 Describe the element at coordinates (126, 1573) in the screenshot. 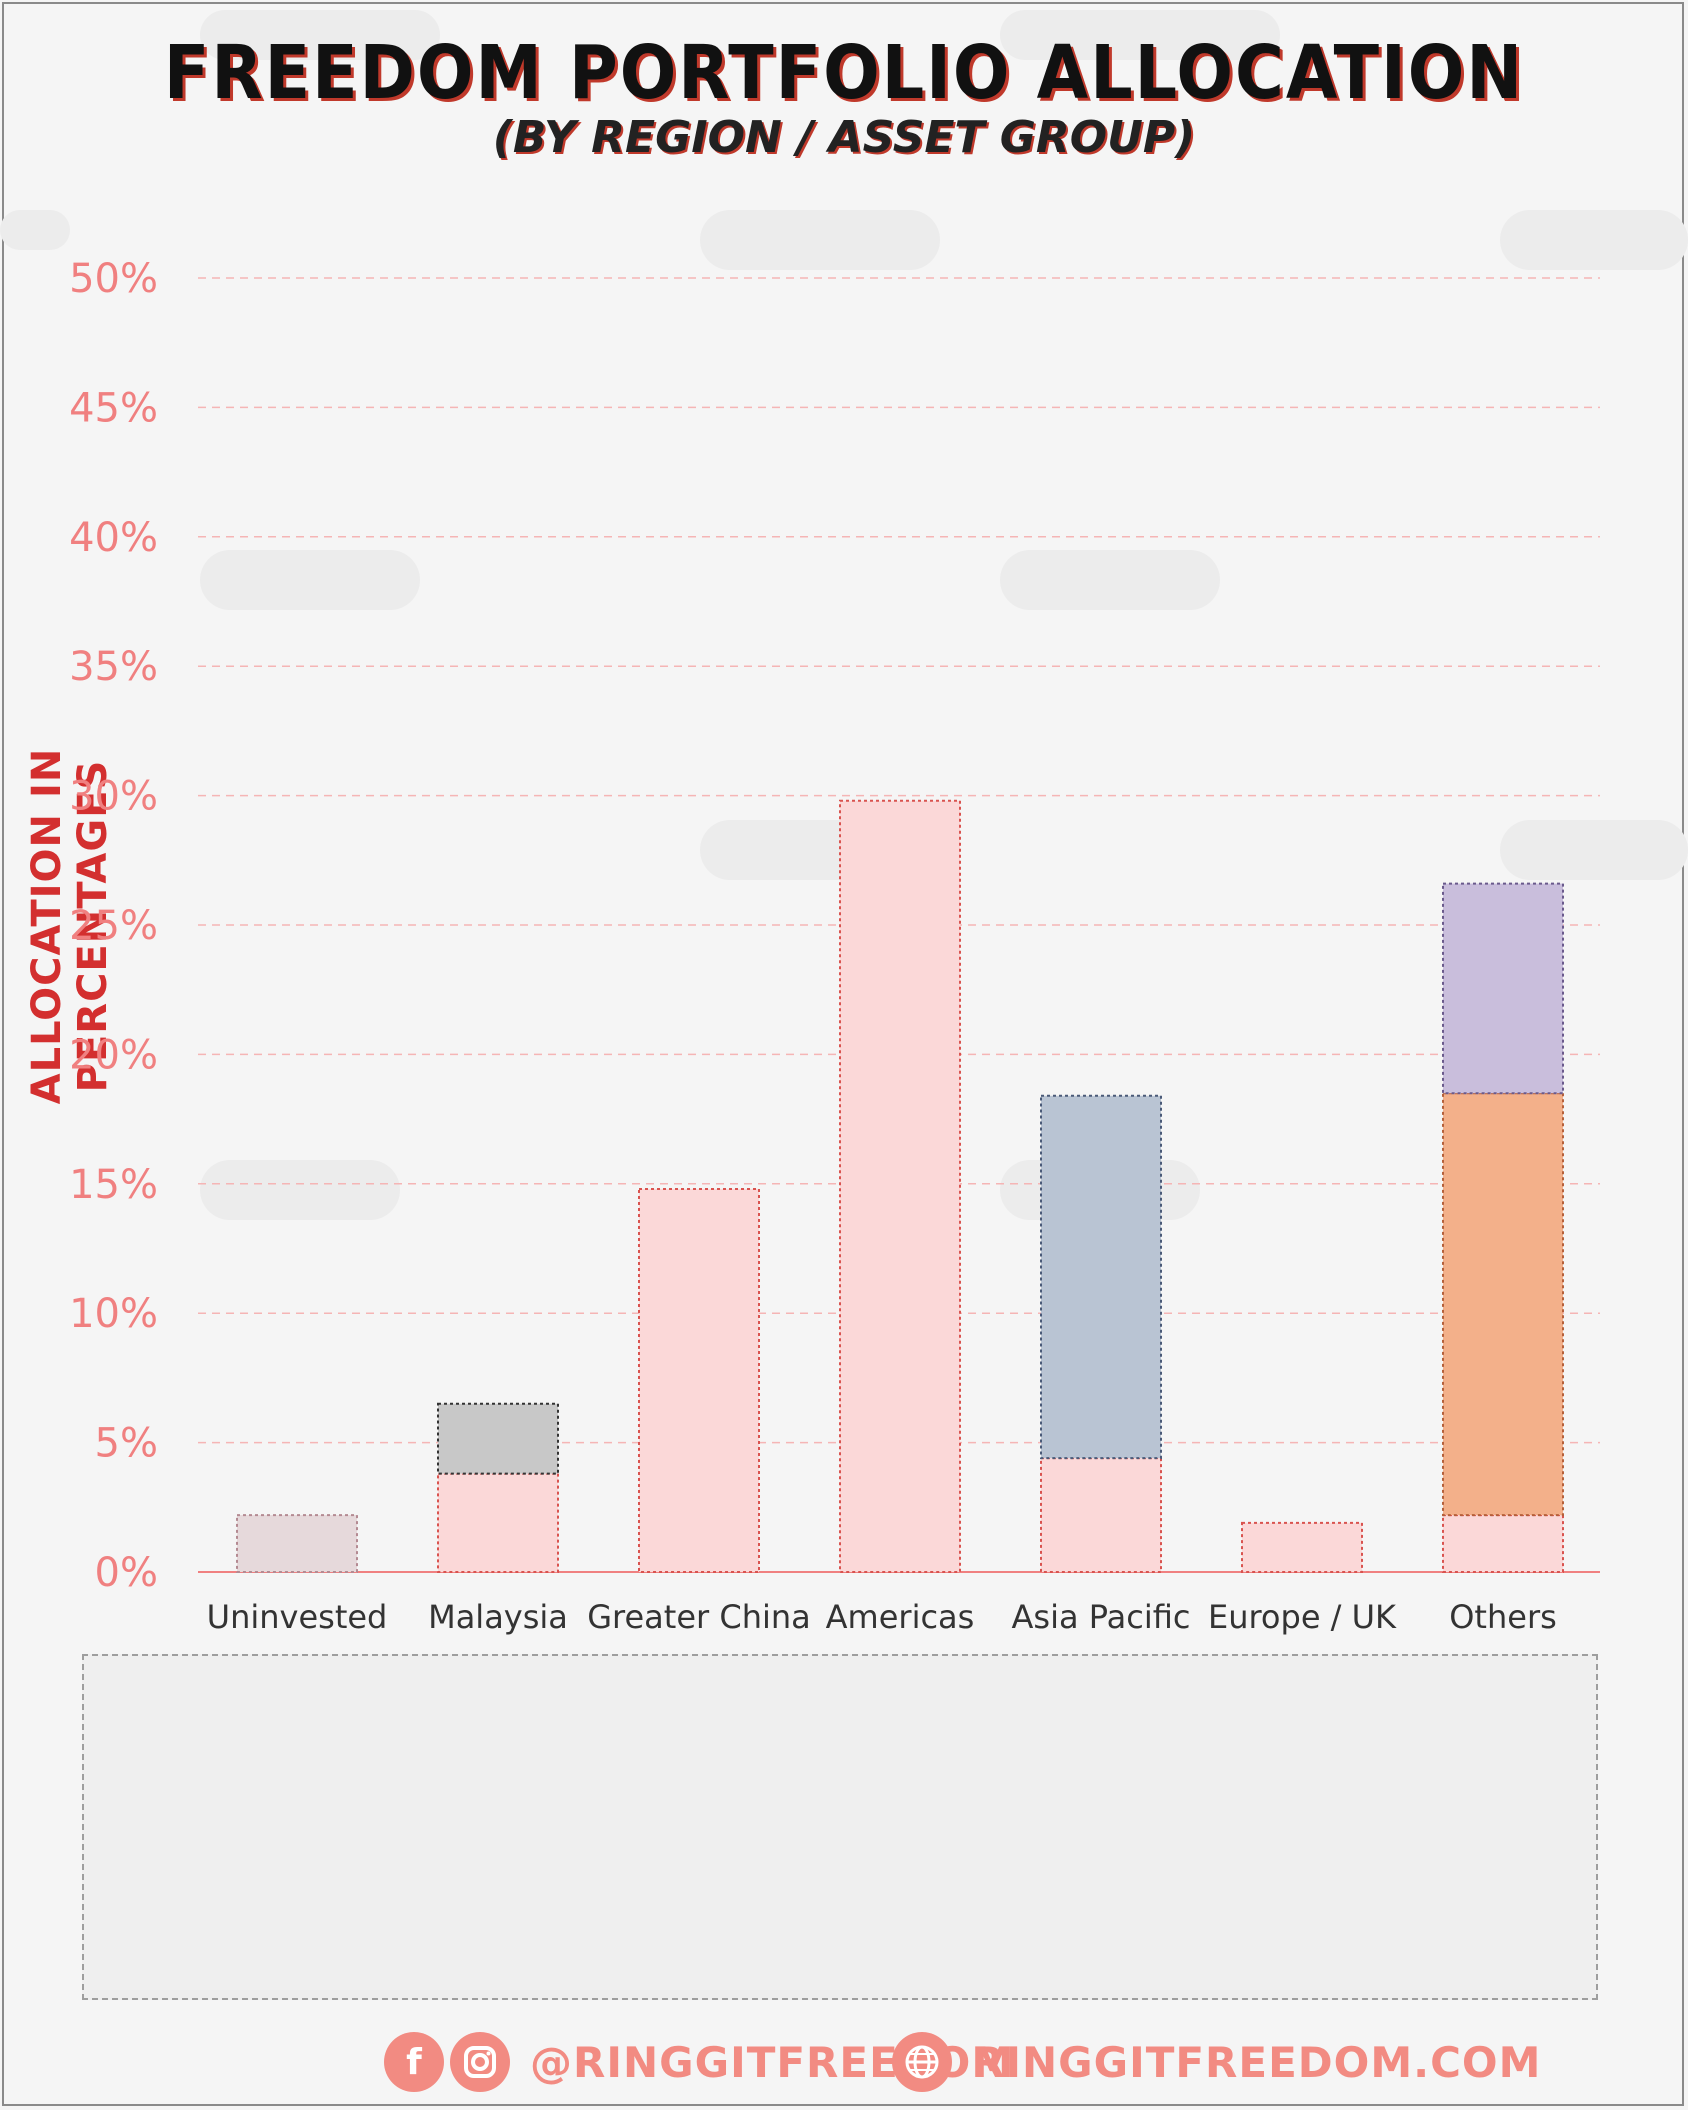

I see `y-tick-label: 0%` at that location.